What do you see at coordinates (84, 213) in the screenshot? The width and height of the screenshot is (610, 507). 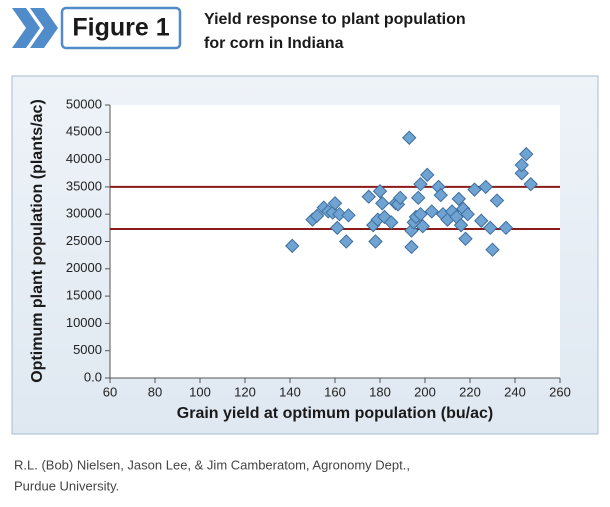 I see `y-tick-label: 30000` at bounding box center [84, 213].